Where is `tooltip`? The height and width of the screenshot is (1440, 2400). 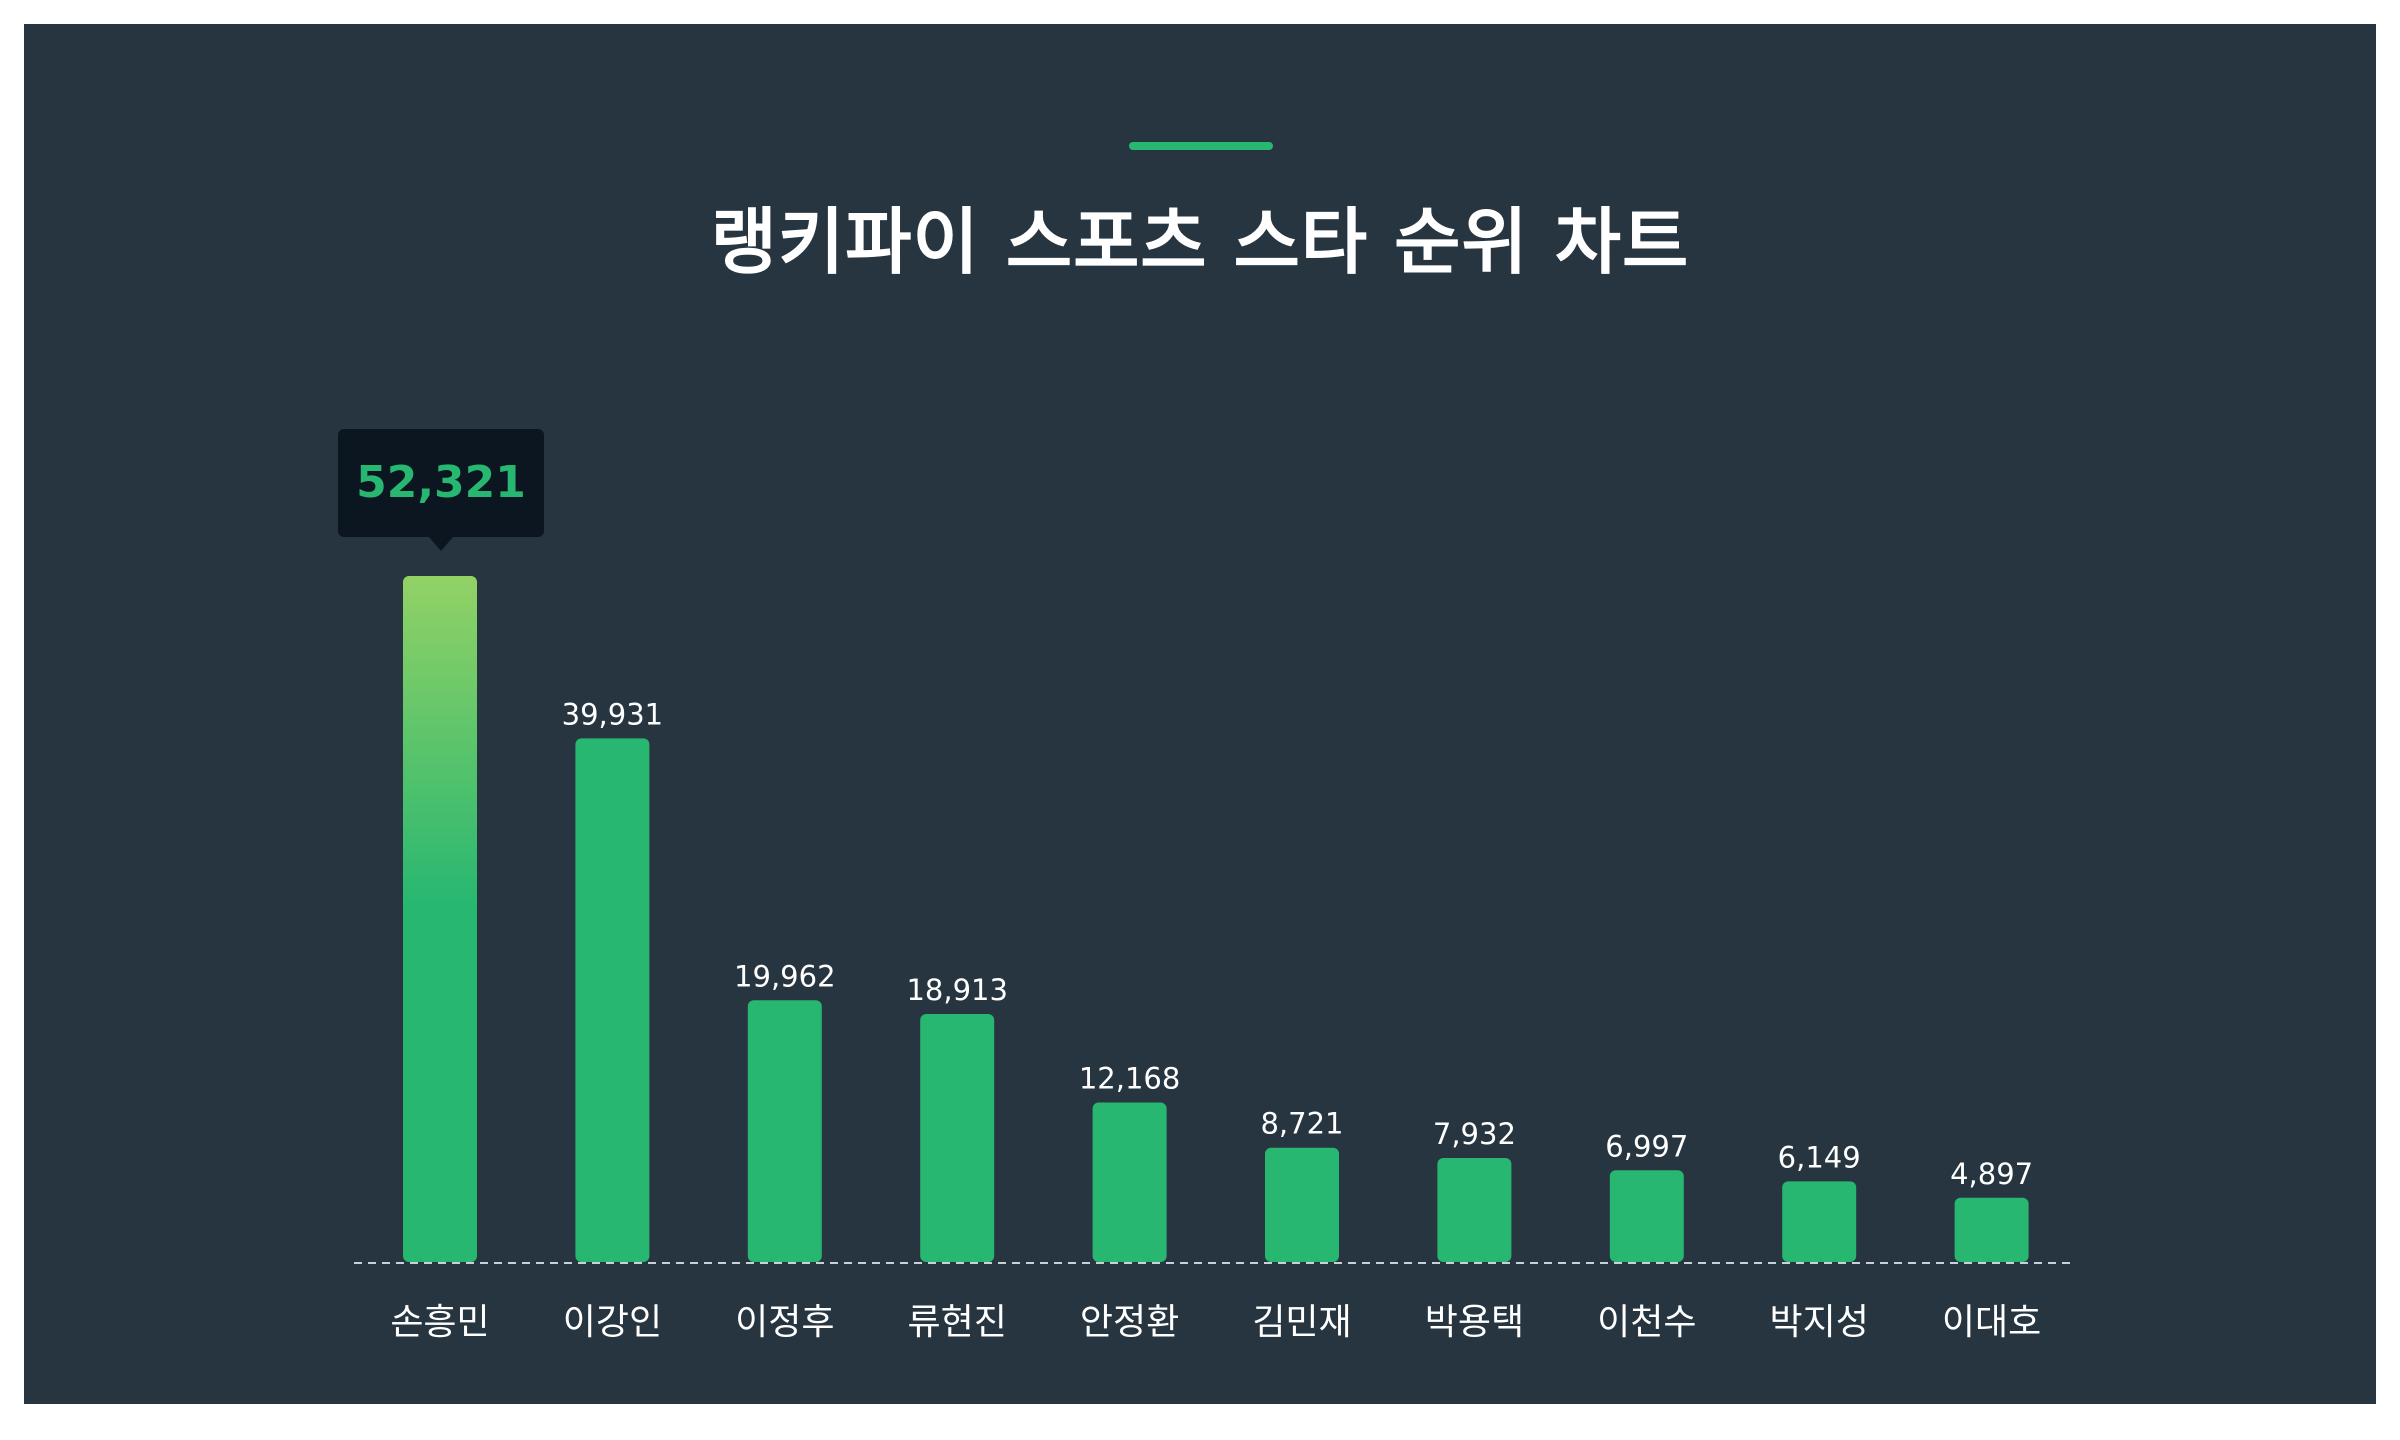 tooltip is located at coordinates (441, 483).